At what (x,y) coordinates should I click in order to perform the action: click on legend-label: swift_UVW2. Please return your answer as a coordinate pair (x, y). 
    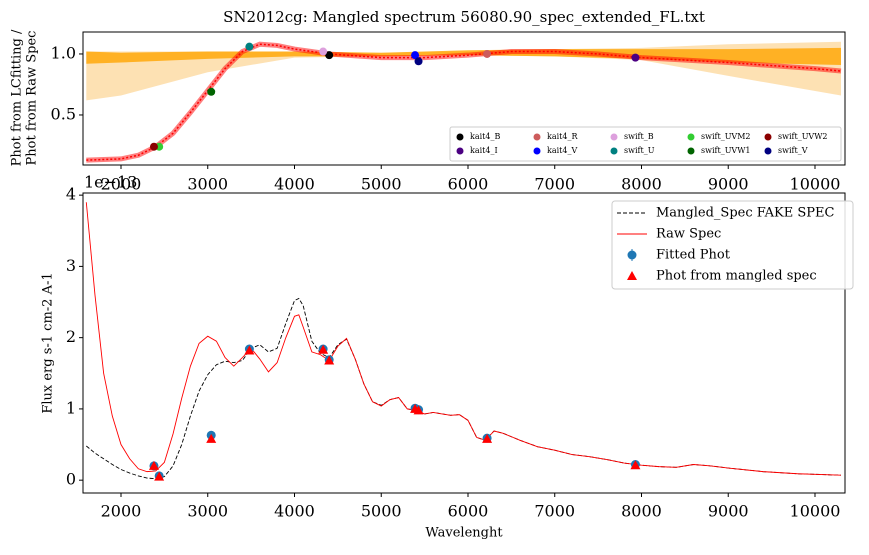
    Looking at the image, I should click on (803, 136).